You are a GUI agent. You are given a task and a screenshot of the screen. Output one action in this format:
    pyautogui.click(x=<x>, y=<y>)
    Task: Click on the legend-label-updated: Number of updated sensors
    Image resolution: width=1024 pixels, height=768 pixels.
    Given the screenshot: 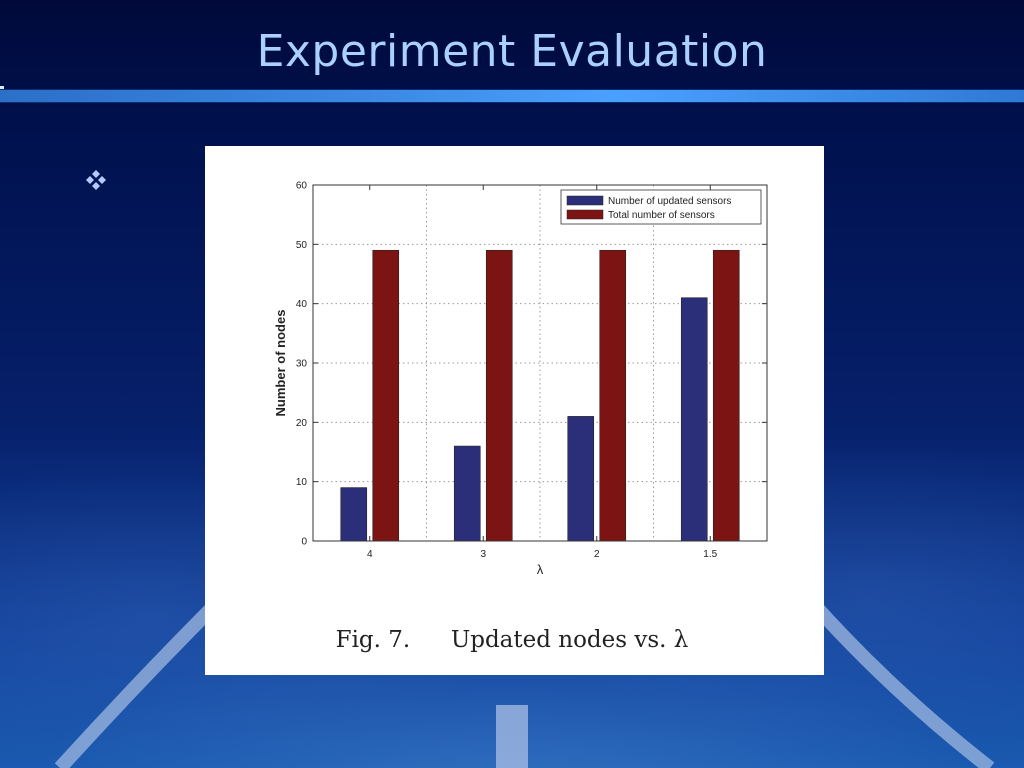 What is the action you would take?
    pyautogui.click(x=669, y=201)
    